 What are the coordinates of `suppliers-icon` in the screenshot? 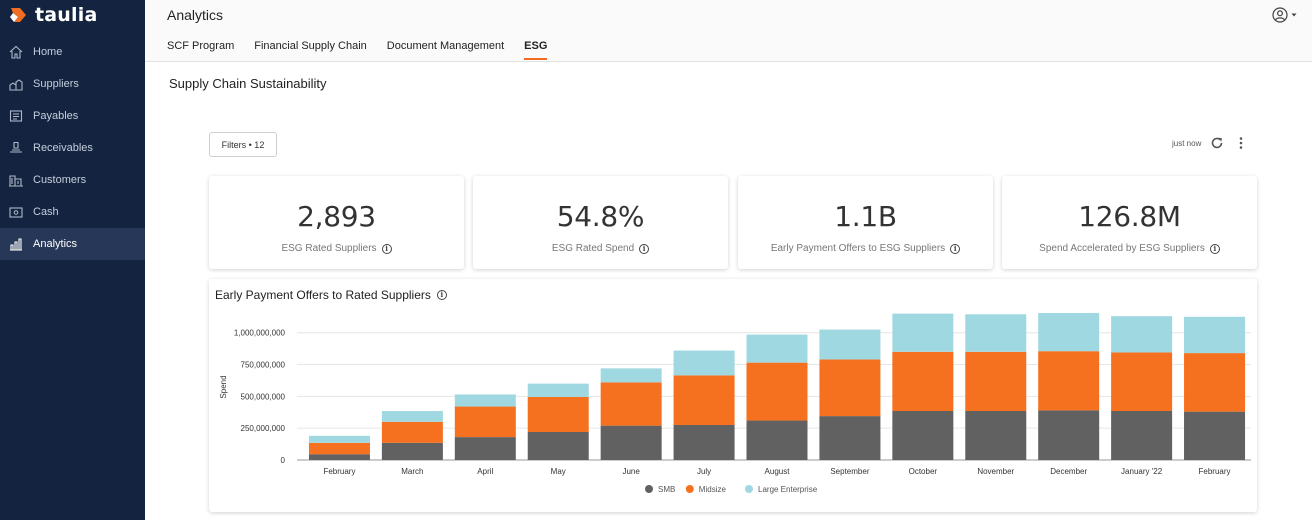 It's located at (16, 85).